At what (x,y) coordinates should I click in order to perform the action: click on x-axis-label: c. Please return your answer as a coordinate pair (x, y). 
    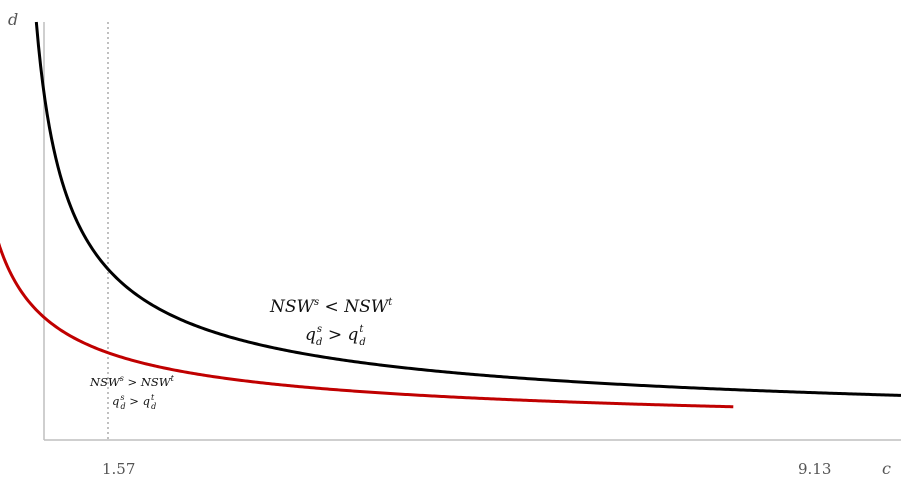
    Looking at the image, I should click on (886, 468).